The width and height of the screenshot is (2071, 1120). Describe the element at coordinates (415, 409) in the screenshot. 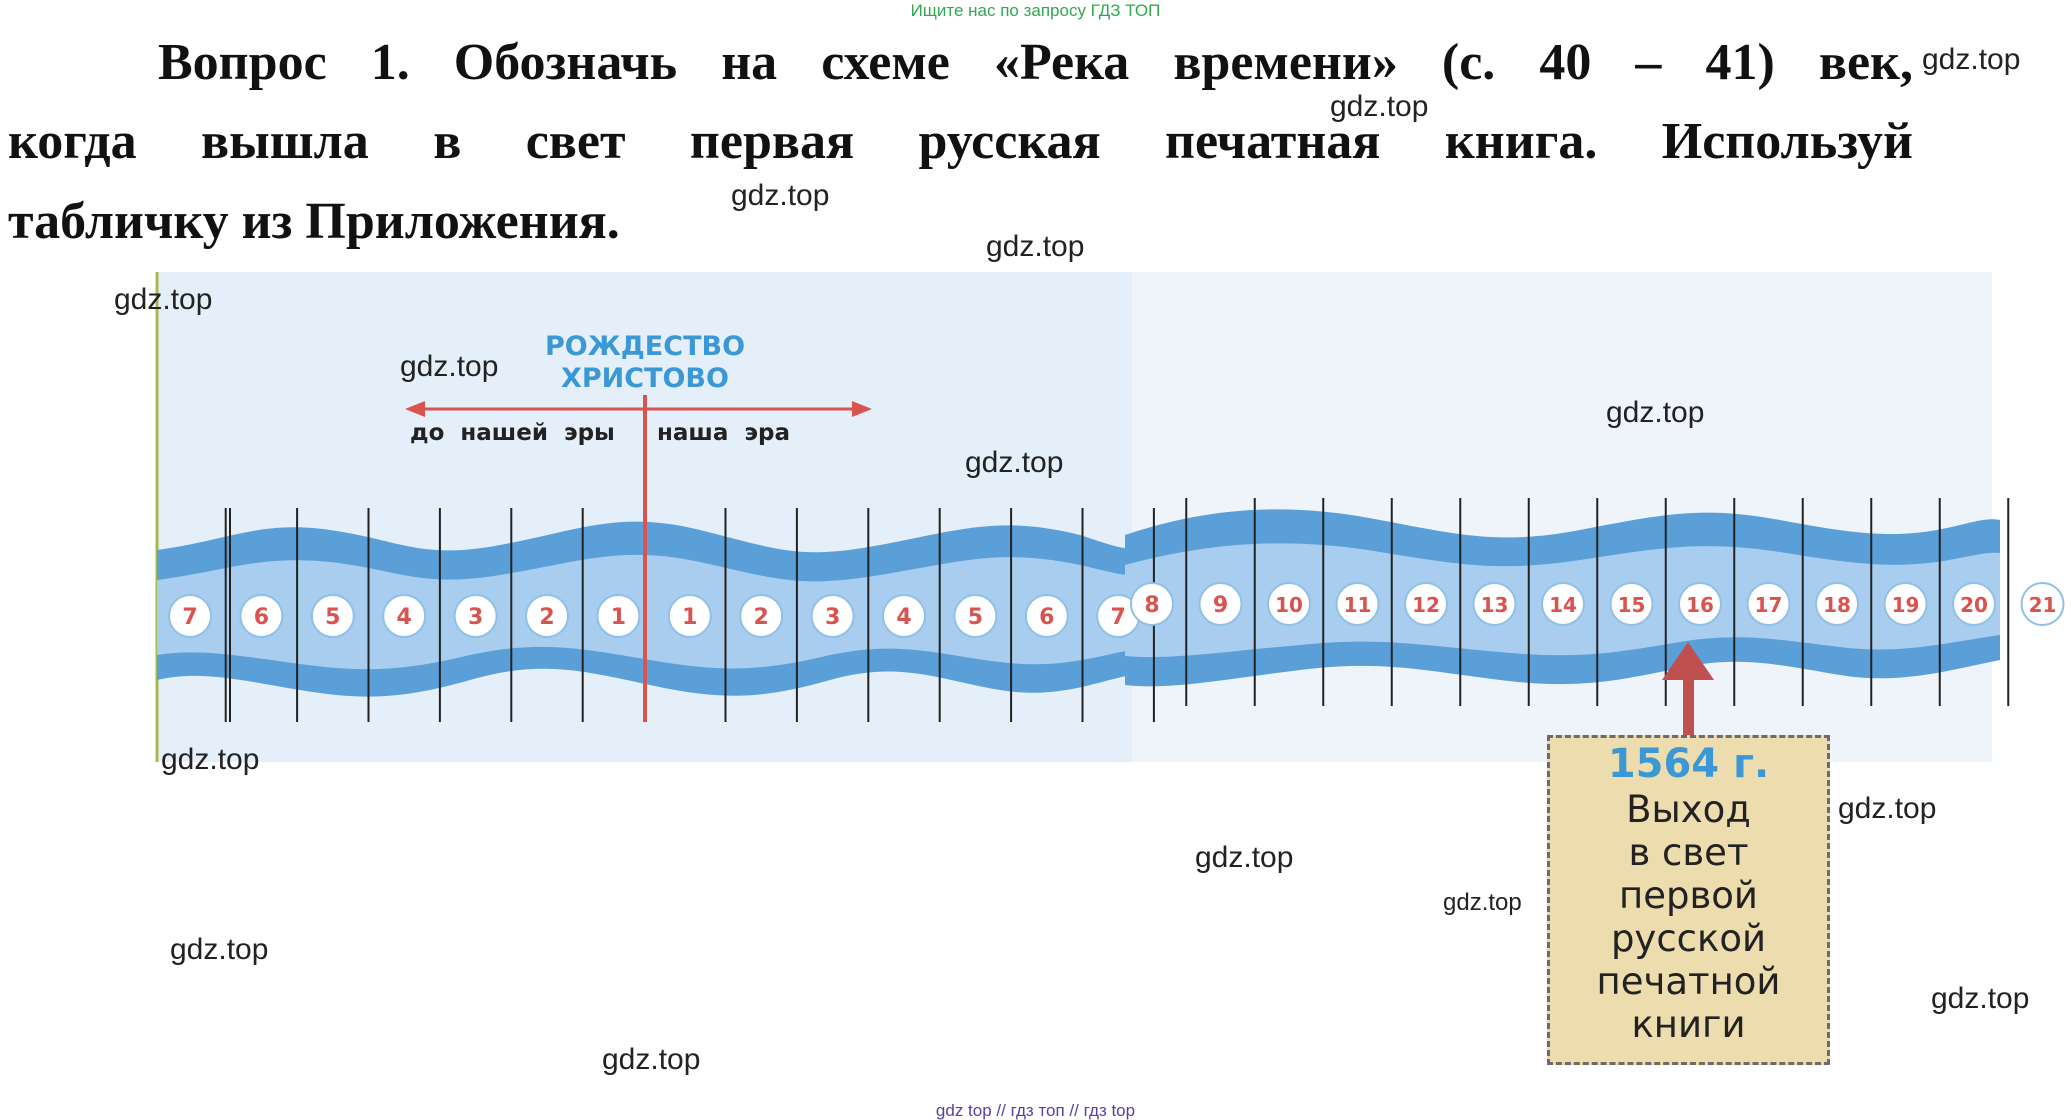

I see `era-arrow-left-head` at that location.